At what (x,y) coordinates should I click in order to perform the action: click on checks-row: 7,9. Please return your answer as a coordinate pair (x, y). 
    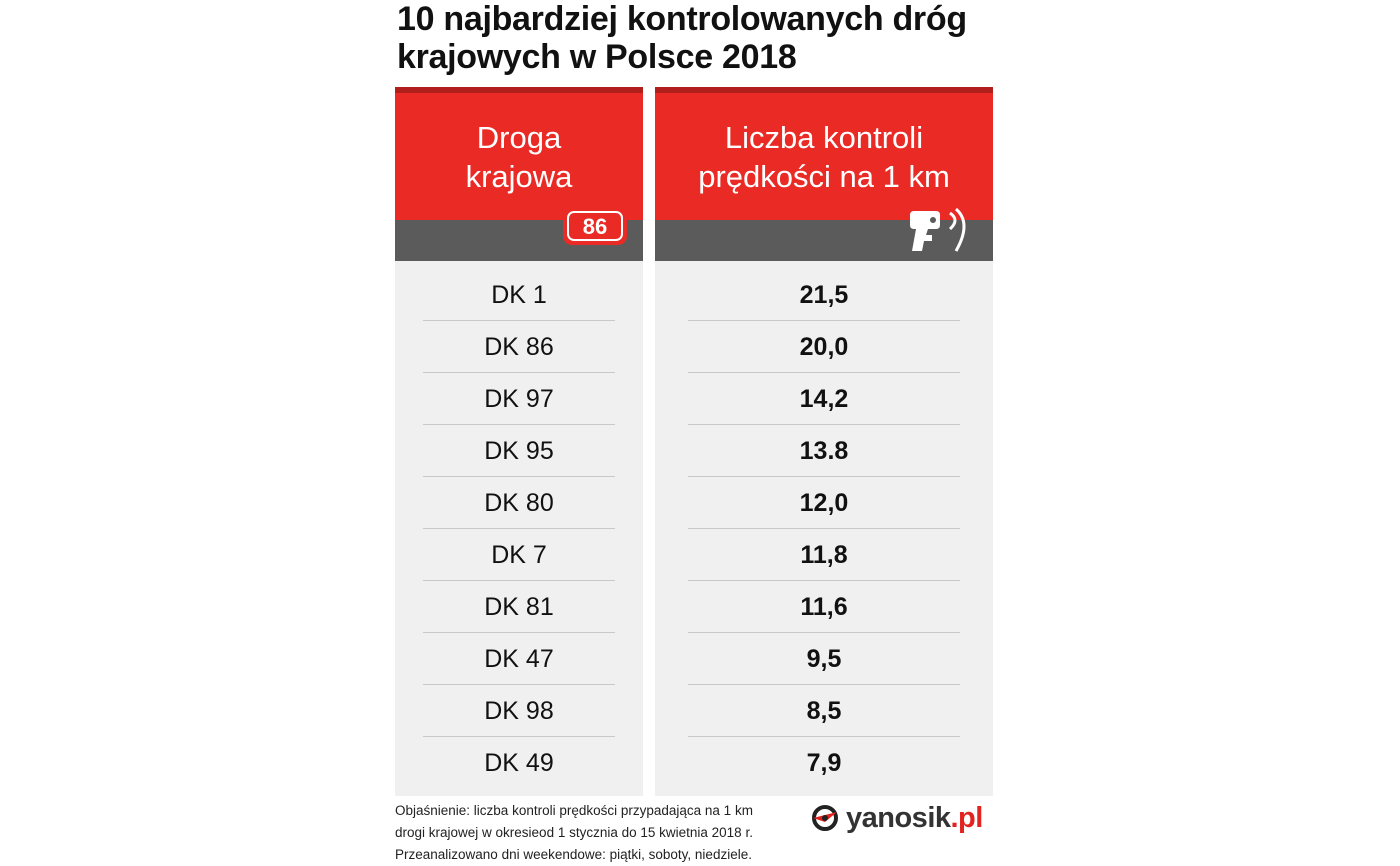
    Looking at the image, I should click on (824, 763).